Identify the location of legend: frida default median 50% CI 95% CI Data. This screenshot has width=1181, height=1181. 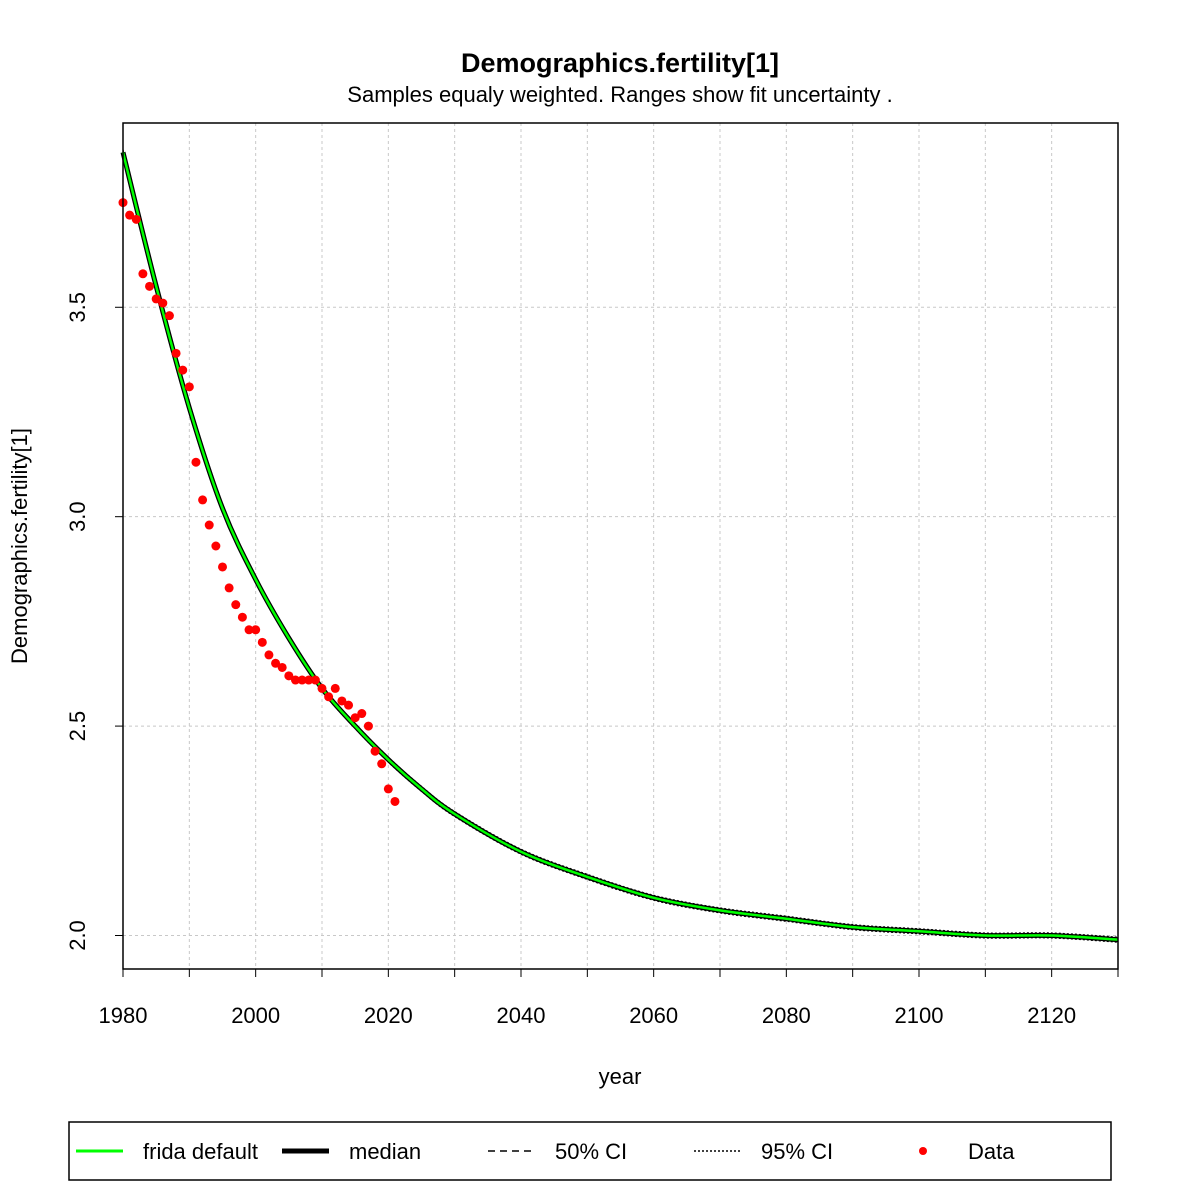
(590, 1151).